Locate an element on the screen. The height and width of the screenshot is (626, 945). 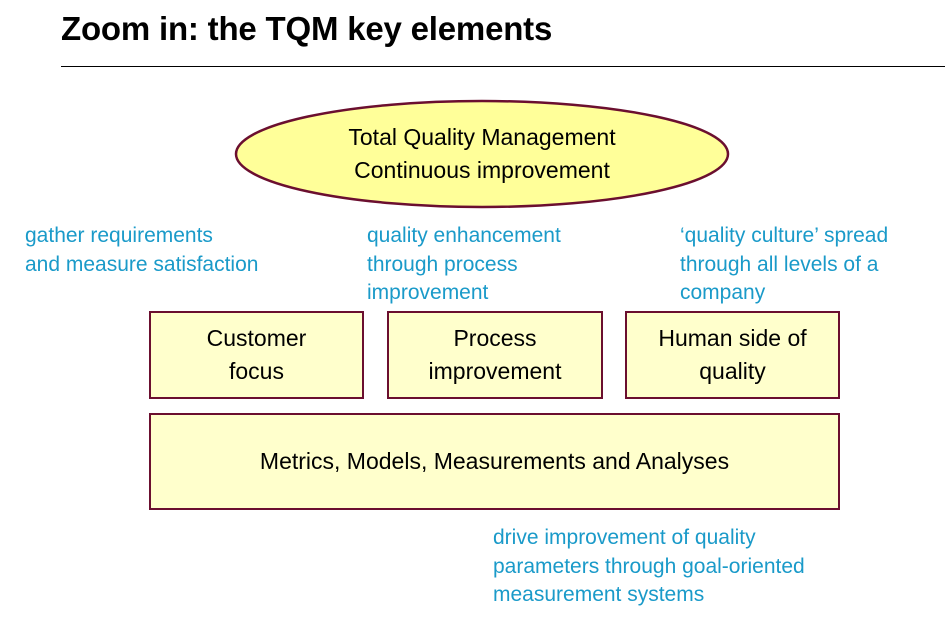
note-process-line-1: quality enhancement is located at coordinates (464, 235).